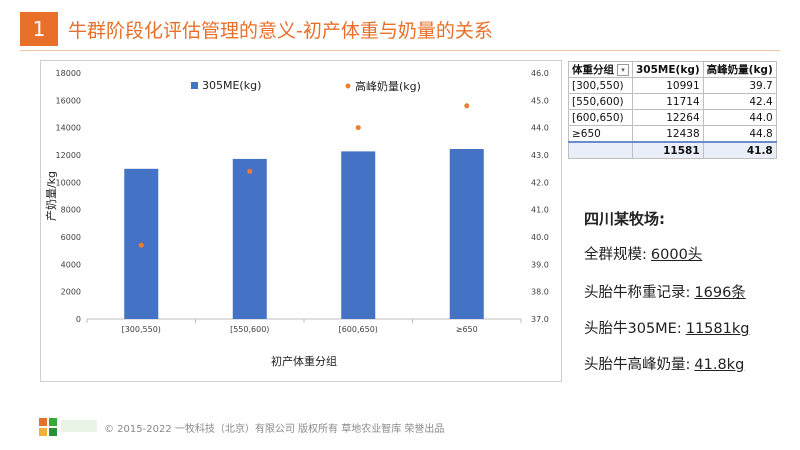 The width and height of the screenshot is (800, 450). Describe the element at coordinates (39, 29) in the screenshot. I see `slide-number: 1` at that location.